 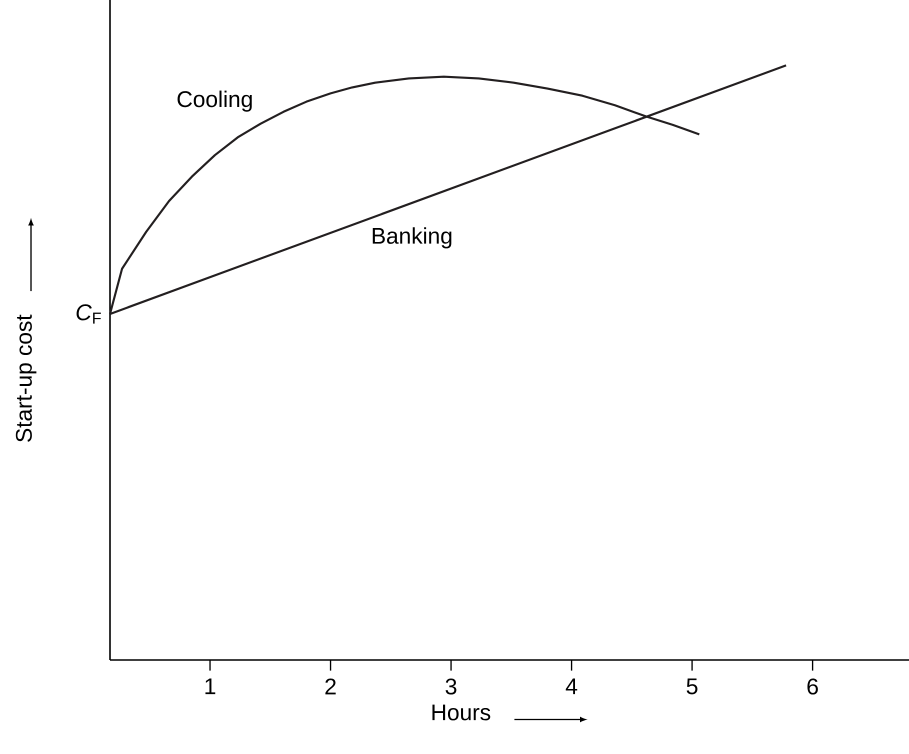 I want to click on annotation: C$_{F}$, so click(x=88, y=314).